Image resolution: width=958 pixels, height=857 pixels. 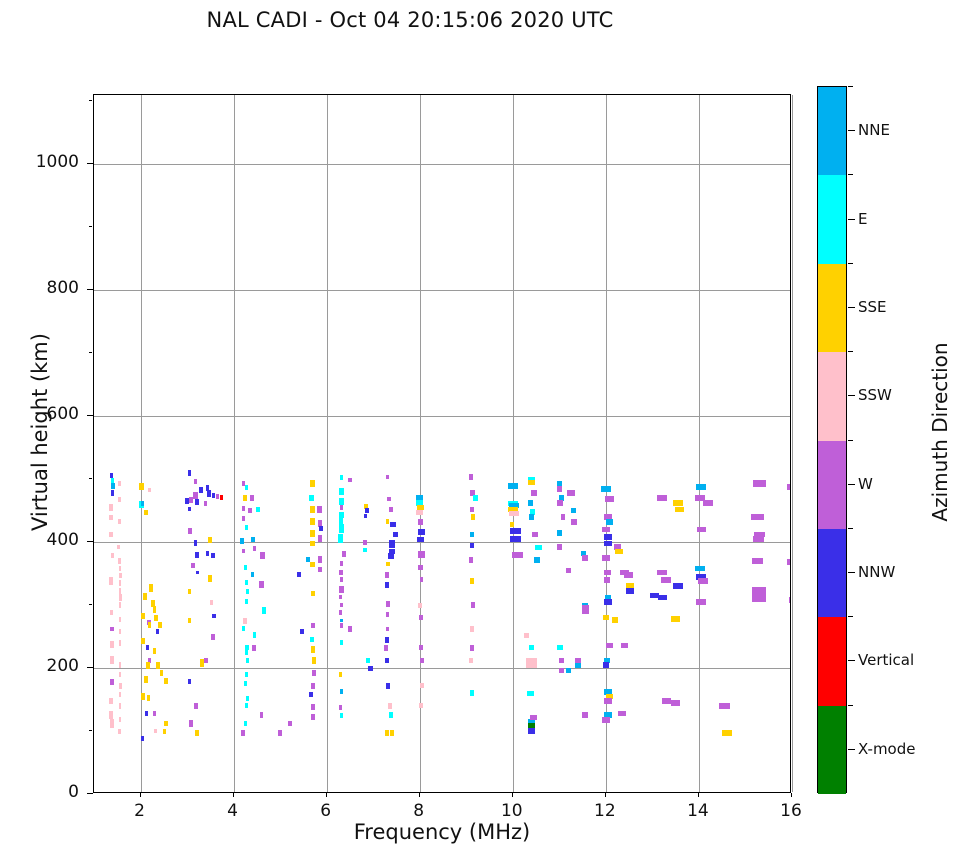 What do you see at coordinates (832, 440) in the screenshot?
I see `colorbar` at bounding box center [832, 440].